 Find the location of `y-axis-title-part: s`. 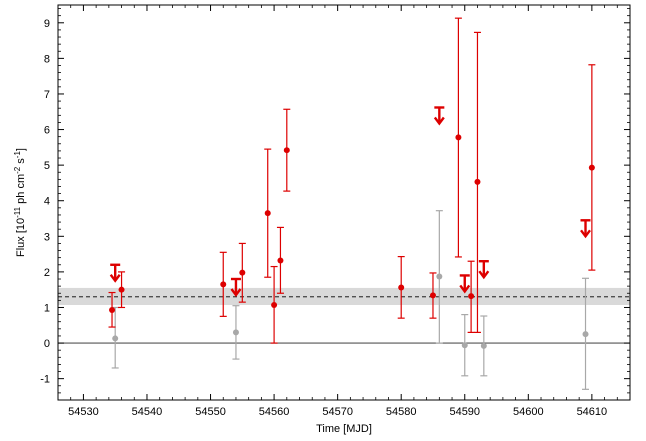

y-axis-title-part: s is located at coordinates (21, 162).